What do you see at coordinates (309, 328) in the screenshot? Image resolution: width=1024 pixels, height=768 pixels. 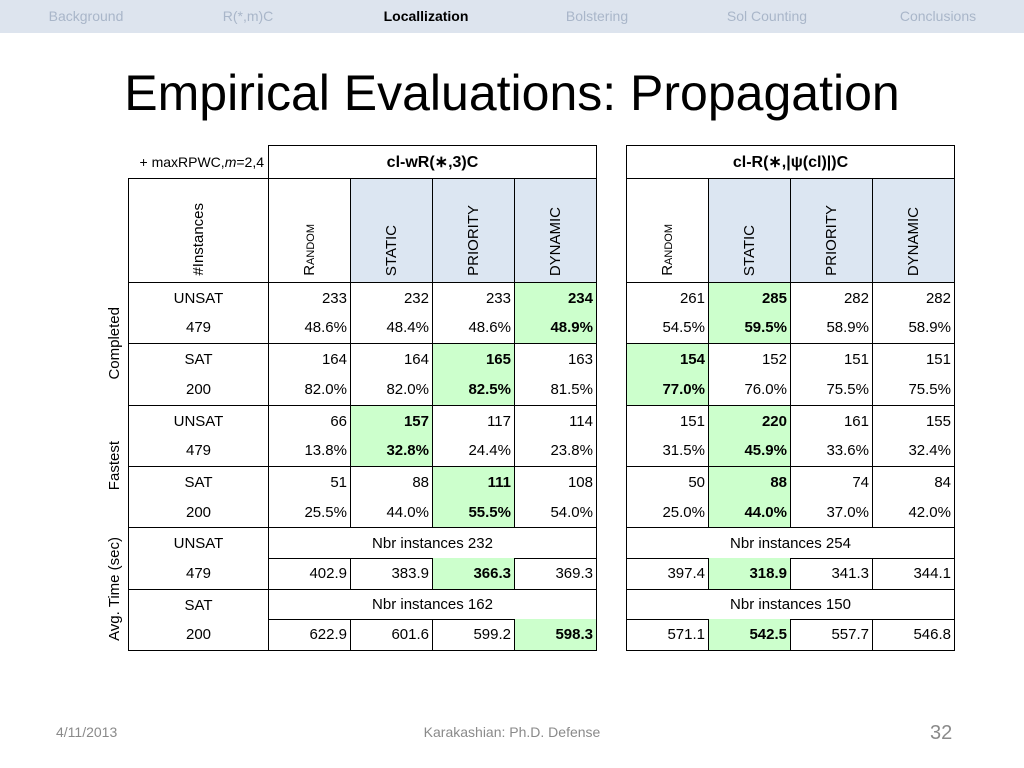 I see `data-cell: 48.6%` at bounding box center [309, 328].